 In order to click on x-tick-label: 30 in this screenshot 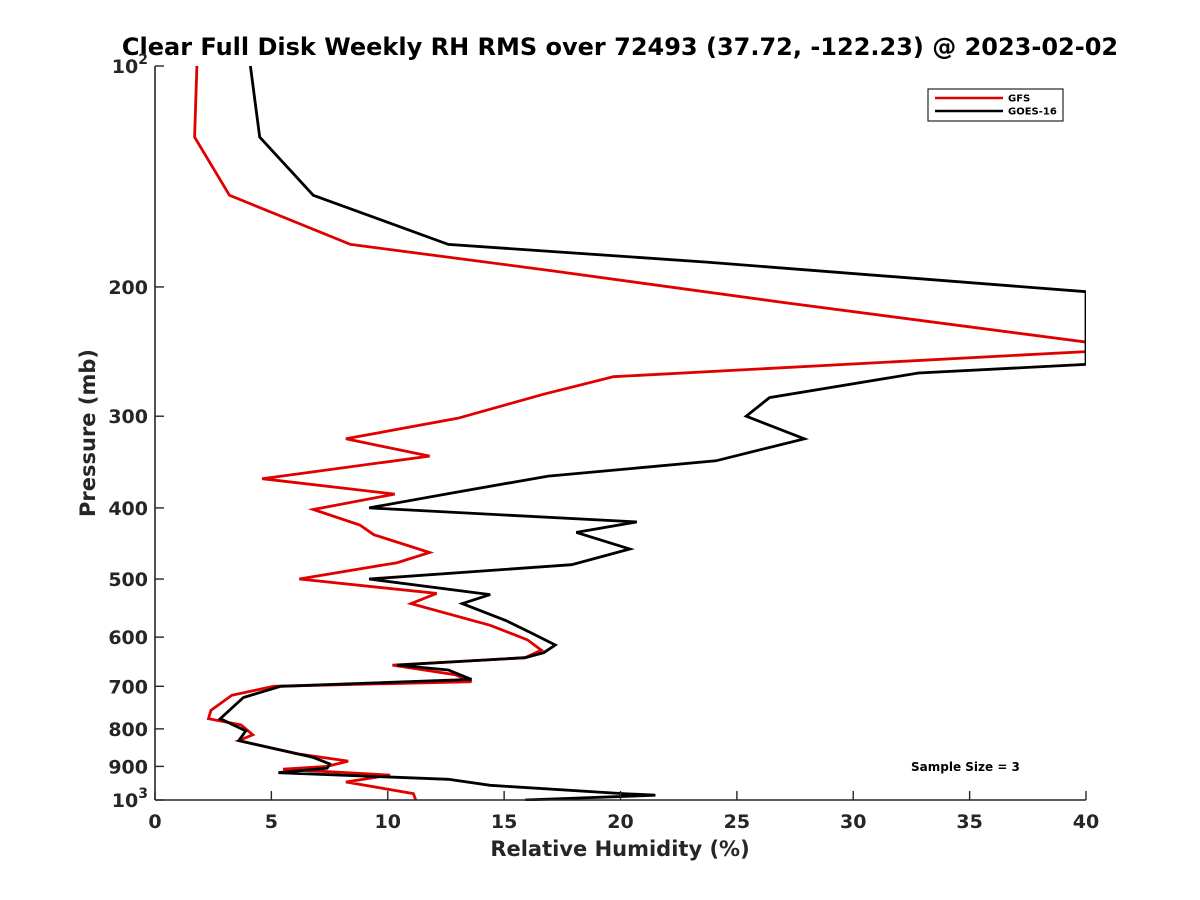, I will do `click(853, 822)`.